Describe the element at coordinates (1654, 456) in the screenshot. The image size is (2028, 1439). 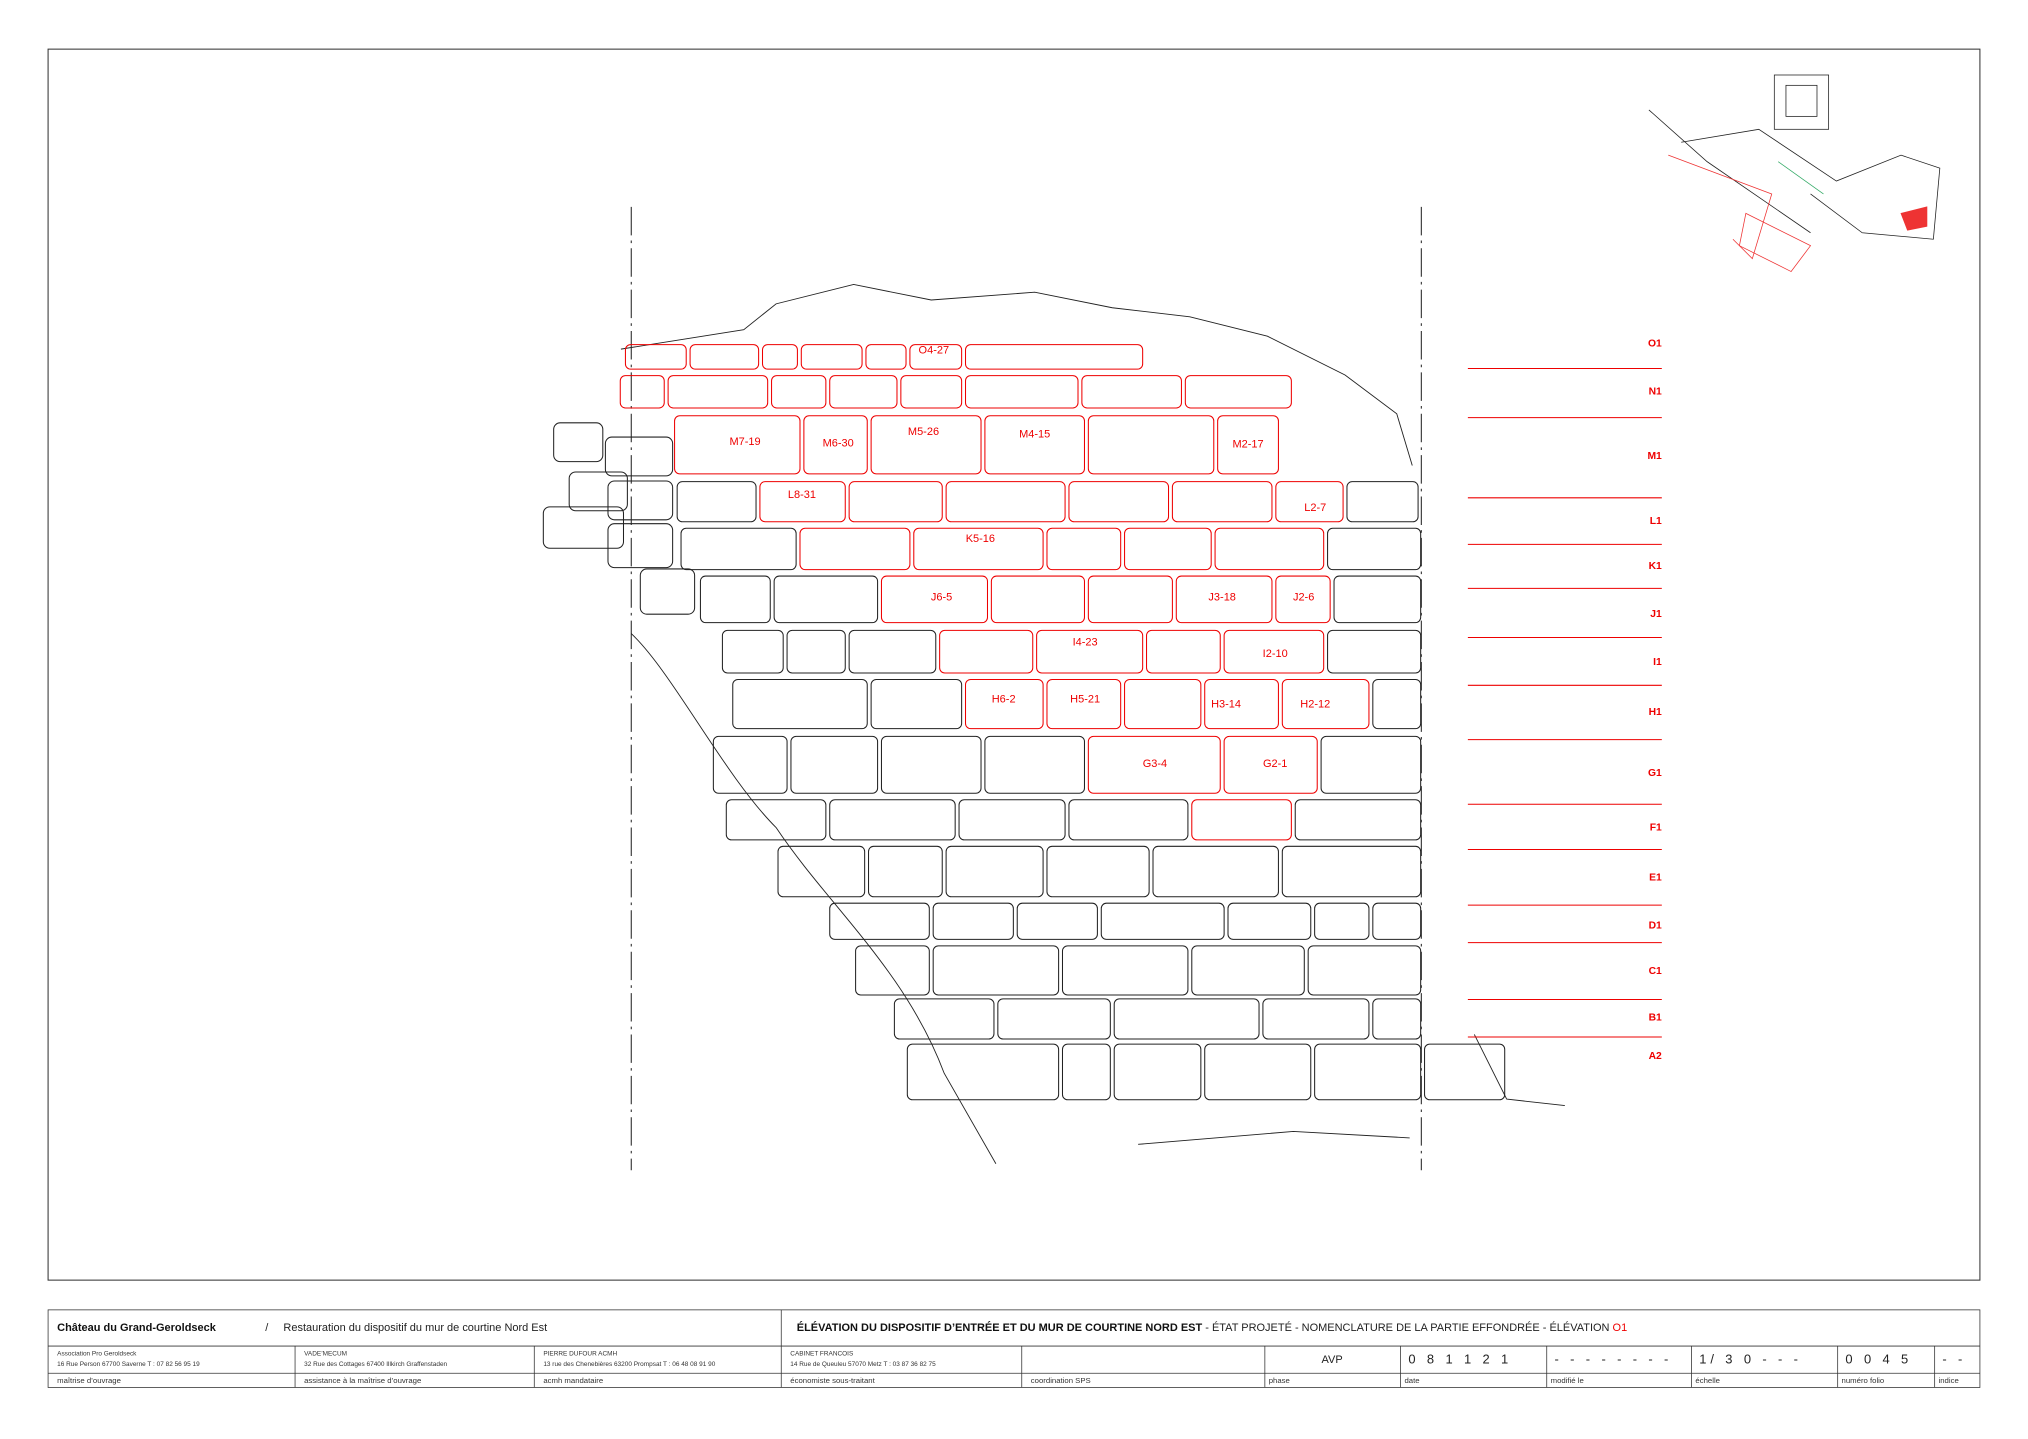
I see `course-label: M1` at that location.